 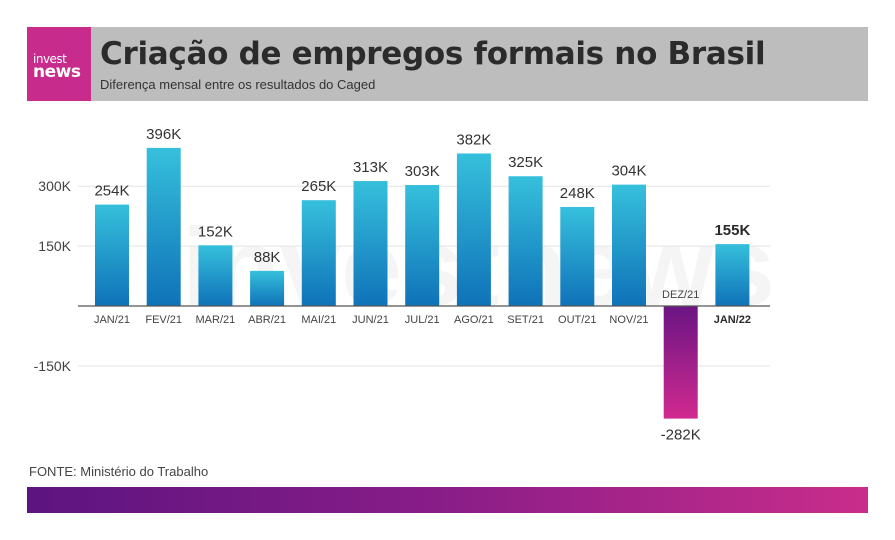 I want to click on investnews-logo: invest news, so click(x=59, y=64).